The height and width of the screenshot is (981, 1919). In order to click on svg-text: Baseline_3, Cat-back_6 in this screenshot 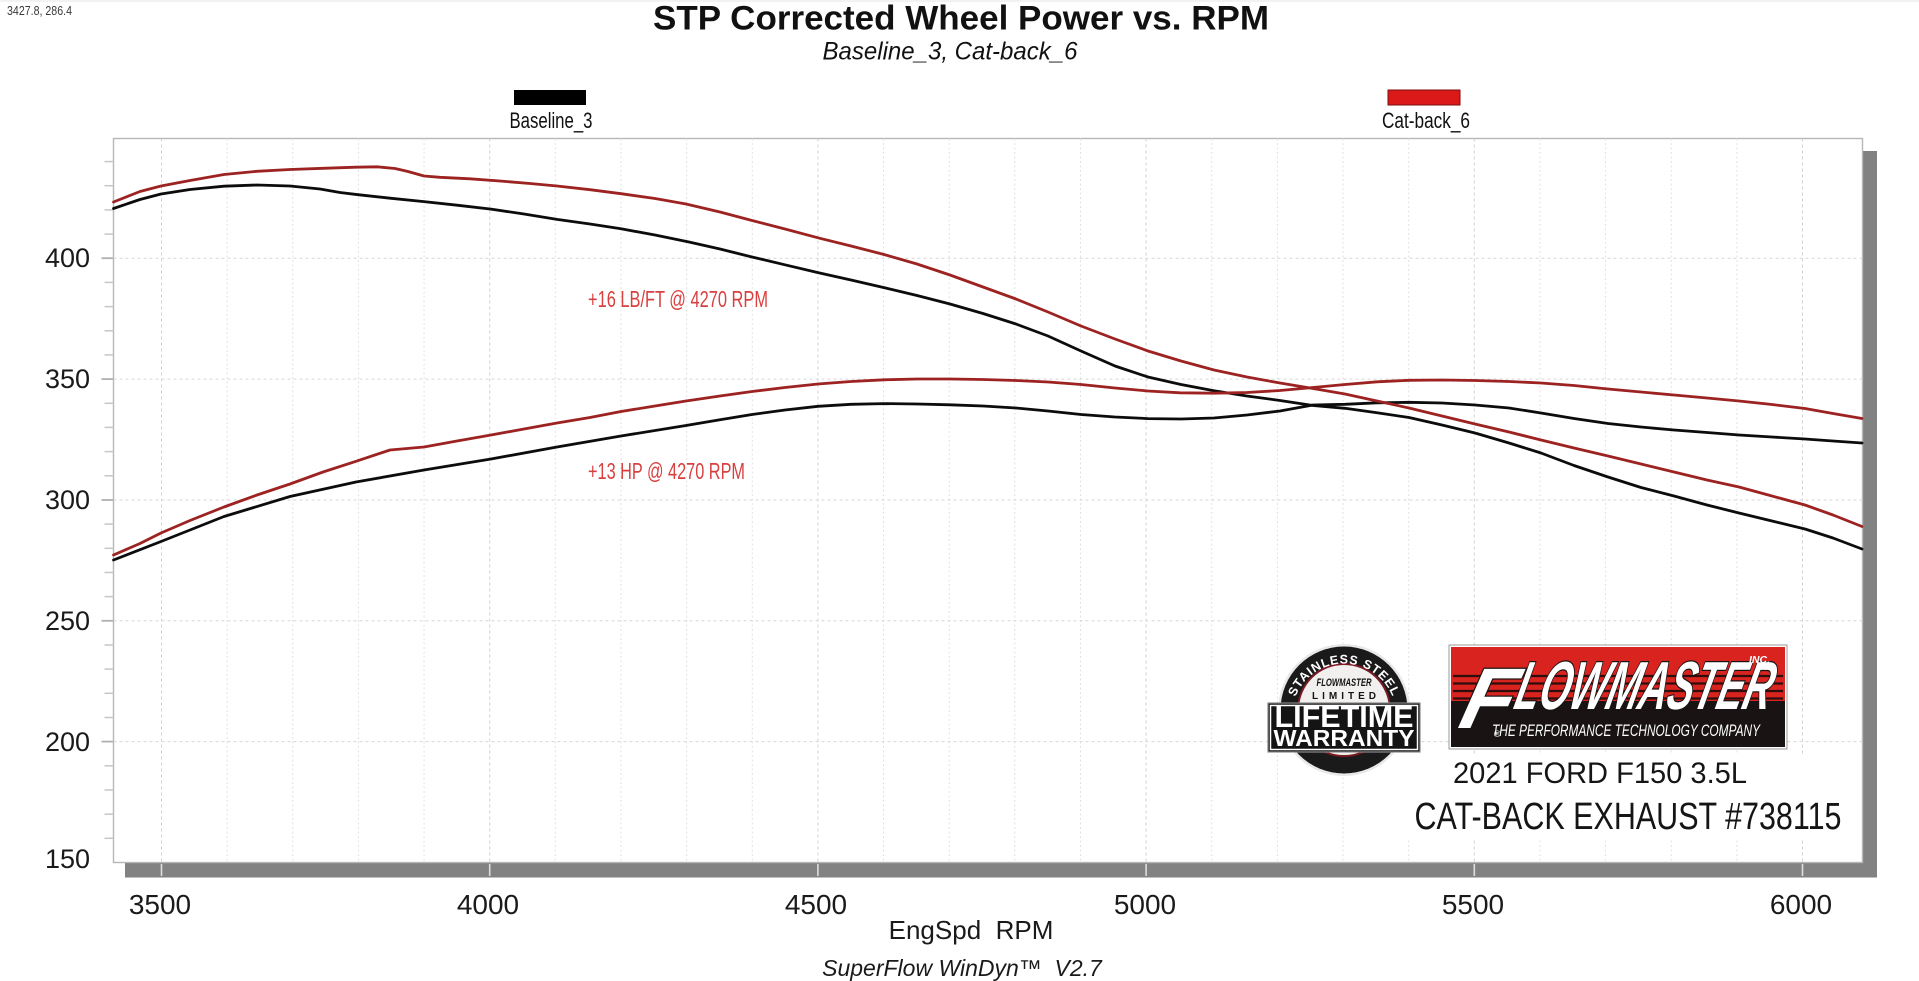, I will do `click(950, 52)`.